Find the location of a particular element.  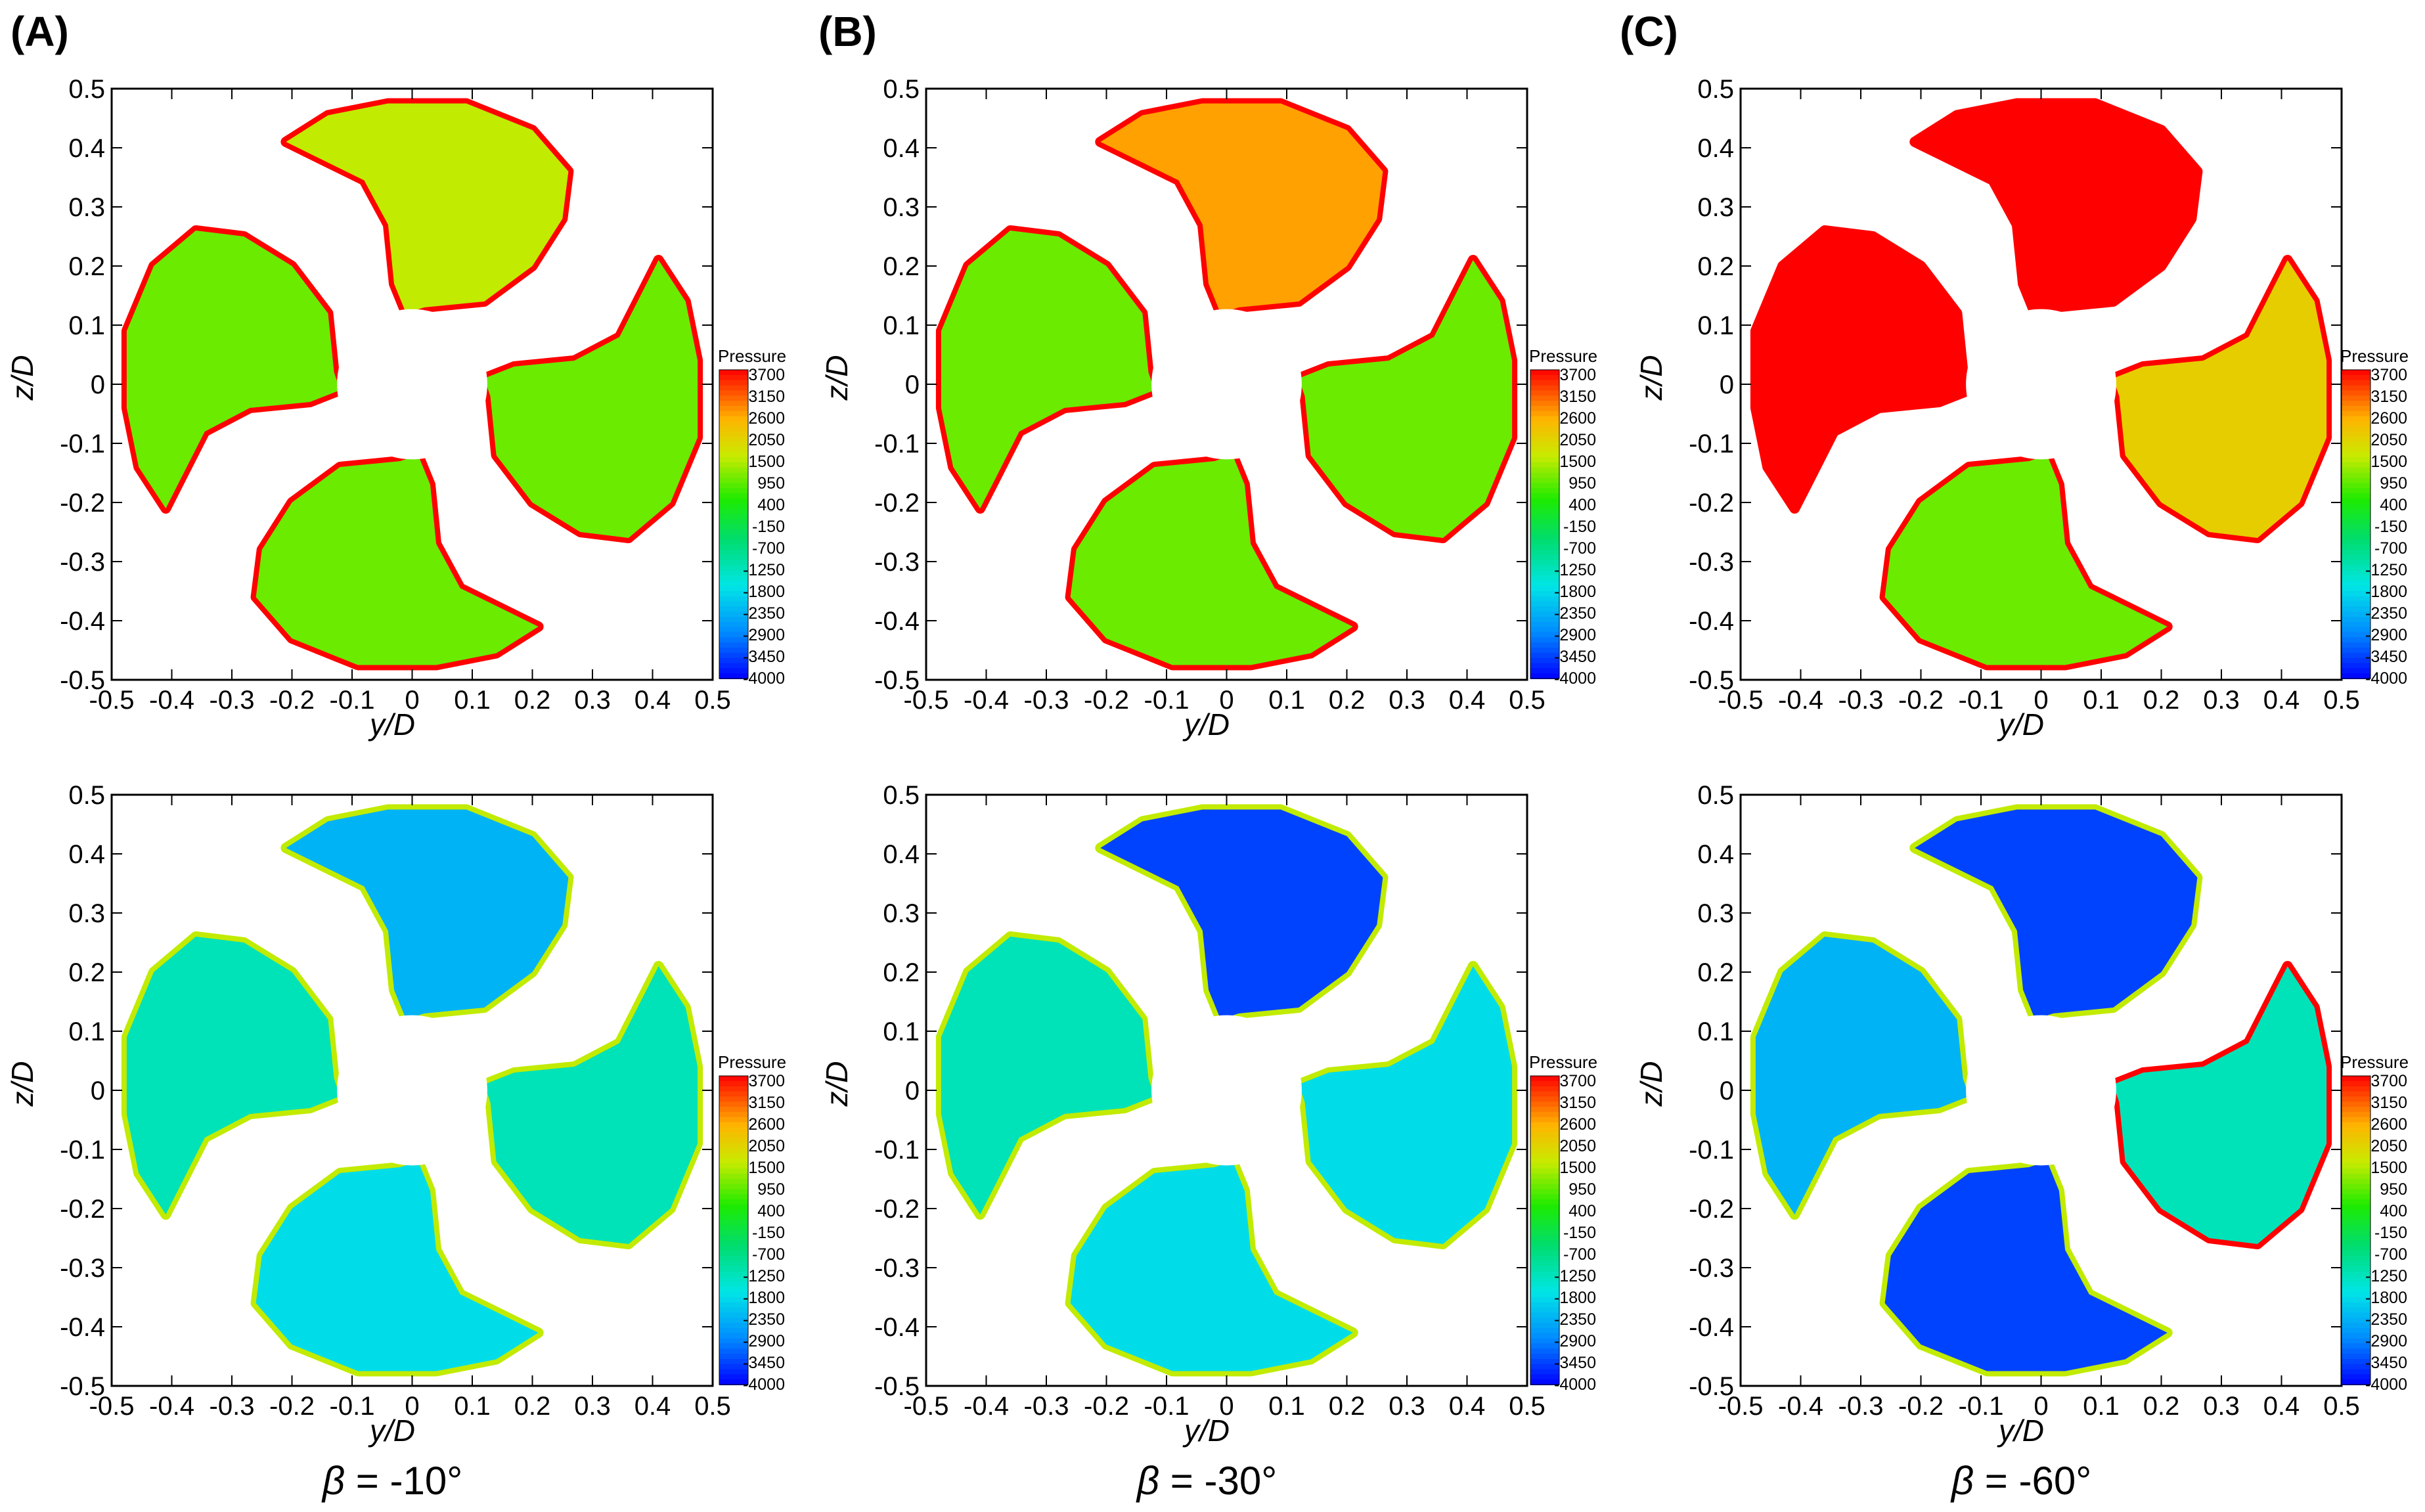

colorbar-label: -700 is located at coordinates (768, 548).